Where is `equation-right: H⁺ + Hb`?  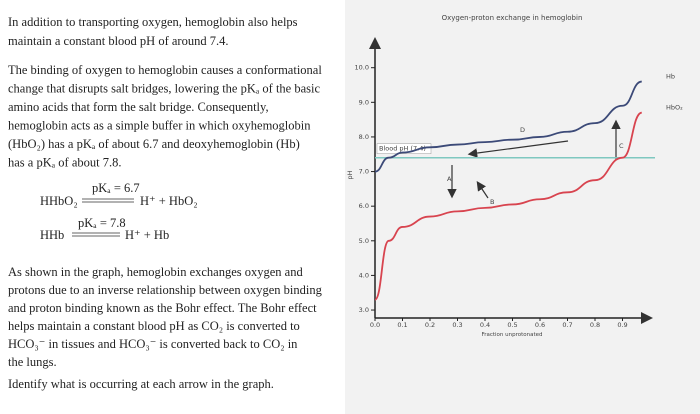
equation-right: H⁺ + Hb is located at coordinates (147, 235).